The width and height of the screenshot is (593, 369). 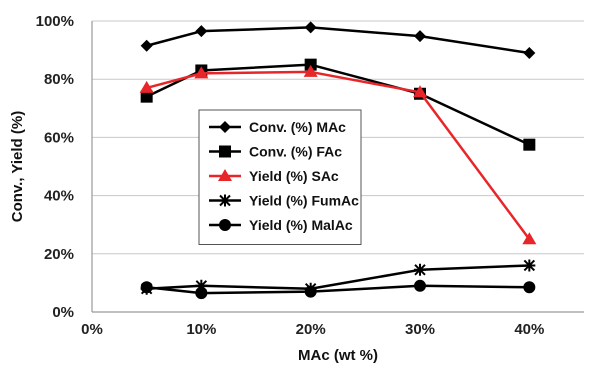 I want to click on y-tick-label: 20%, so click(x=59, y=254).